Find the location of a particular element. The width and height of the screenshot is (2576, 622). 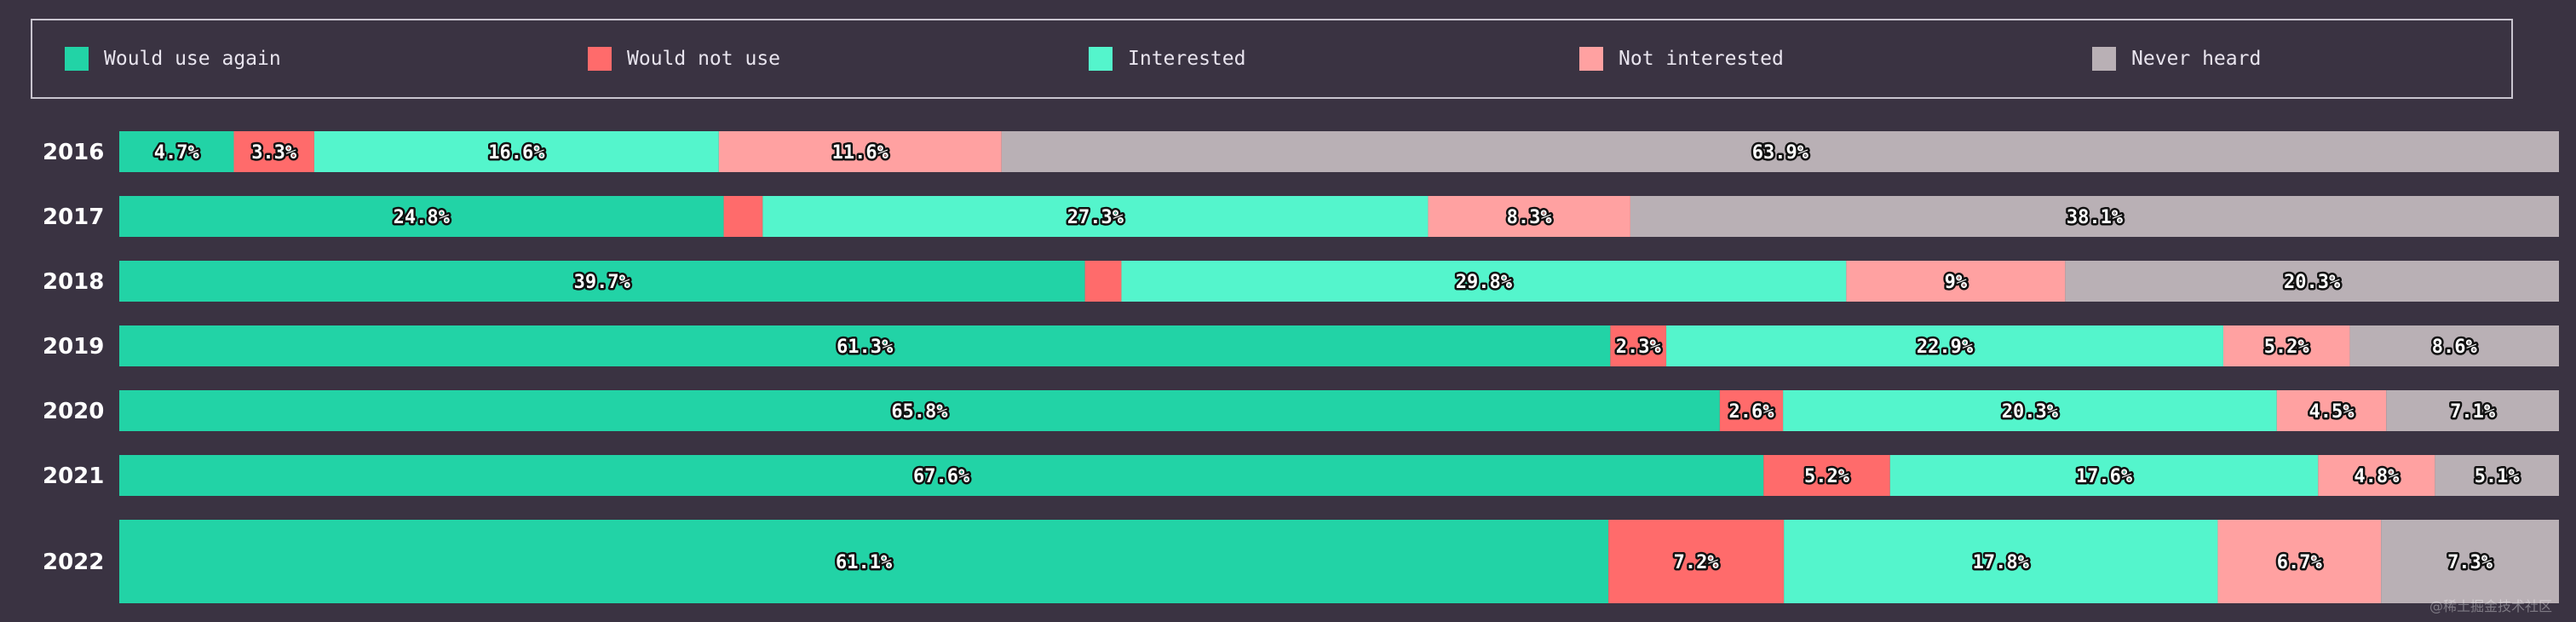

data-label-2021-would-use-again: 67.6% is located at coordinates (942, 477).